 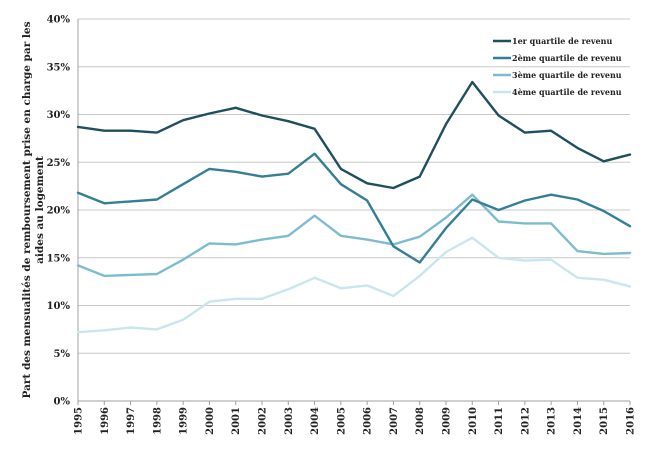 What do you see at coordinates (59, 306) in the screenshot?
I see `y-tick-label: 10%` at bounding box center [59, 306].